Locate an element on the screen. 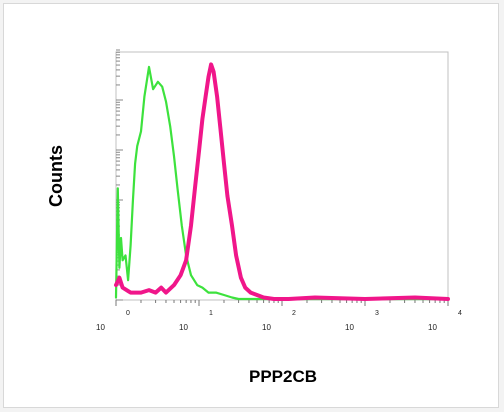  y-axis-label: Counts is located at coordinates (56, 176).